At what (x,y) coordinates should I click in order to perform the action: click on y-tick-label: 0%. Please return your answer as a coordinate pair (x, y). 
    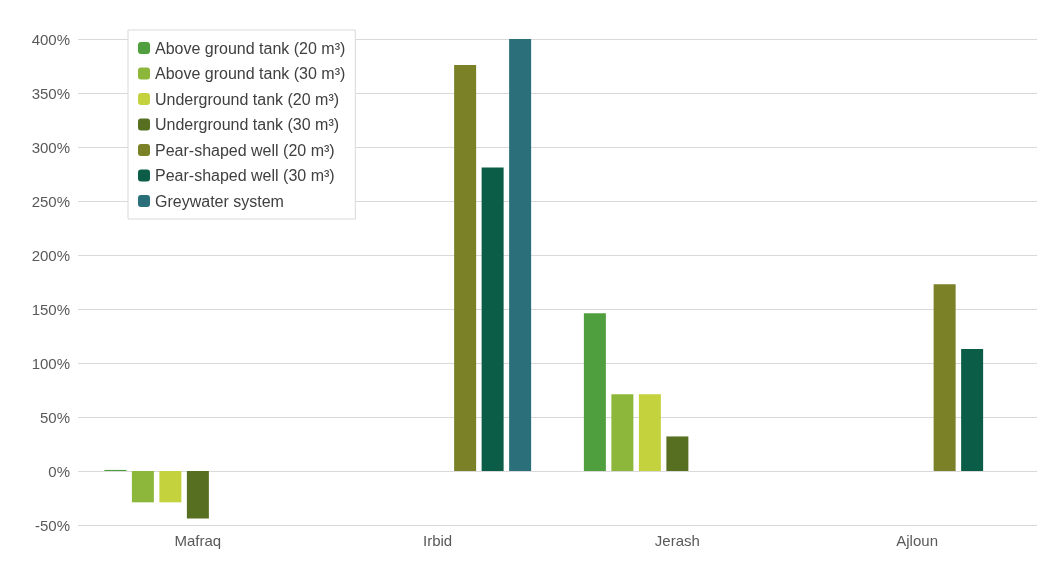
    Looking at the image, I should click on (59, 471).